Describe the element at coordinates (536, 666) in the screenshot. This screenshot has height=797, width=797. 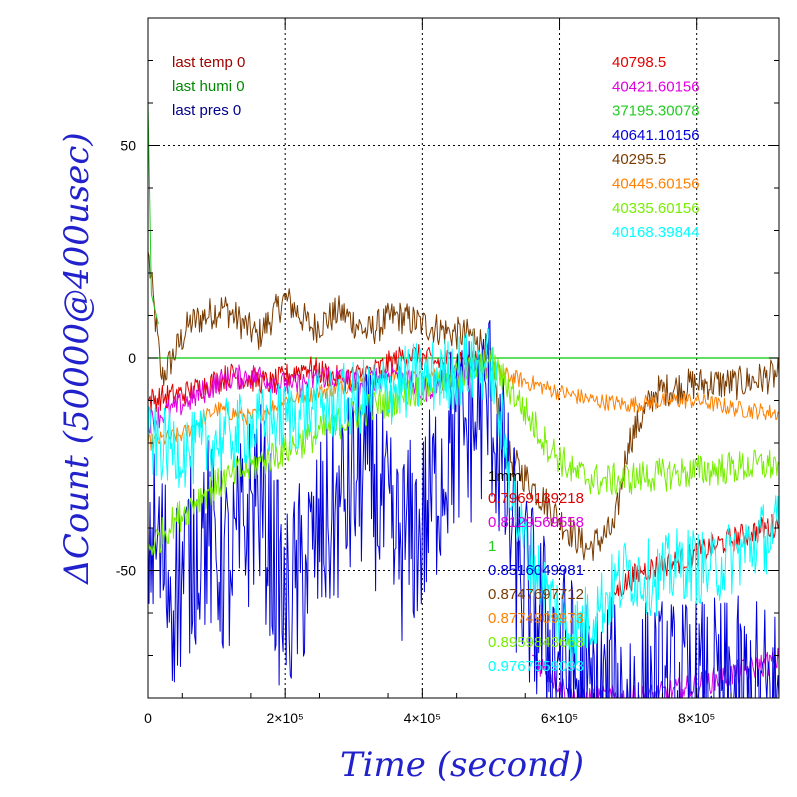
I see `legend-bottom-entry: 0.9767559093` at that location.